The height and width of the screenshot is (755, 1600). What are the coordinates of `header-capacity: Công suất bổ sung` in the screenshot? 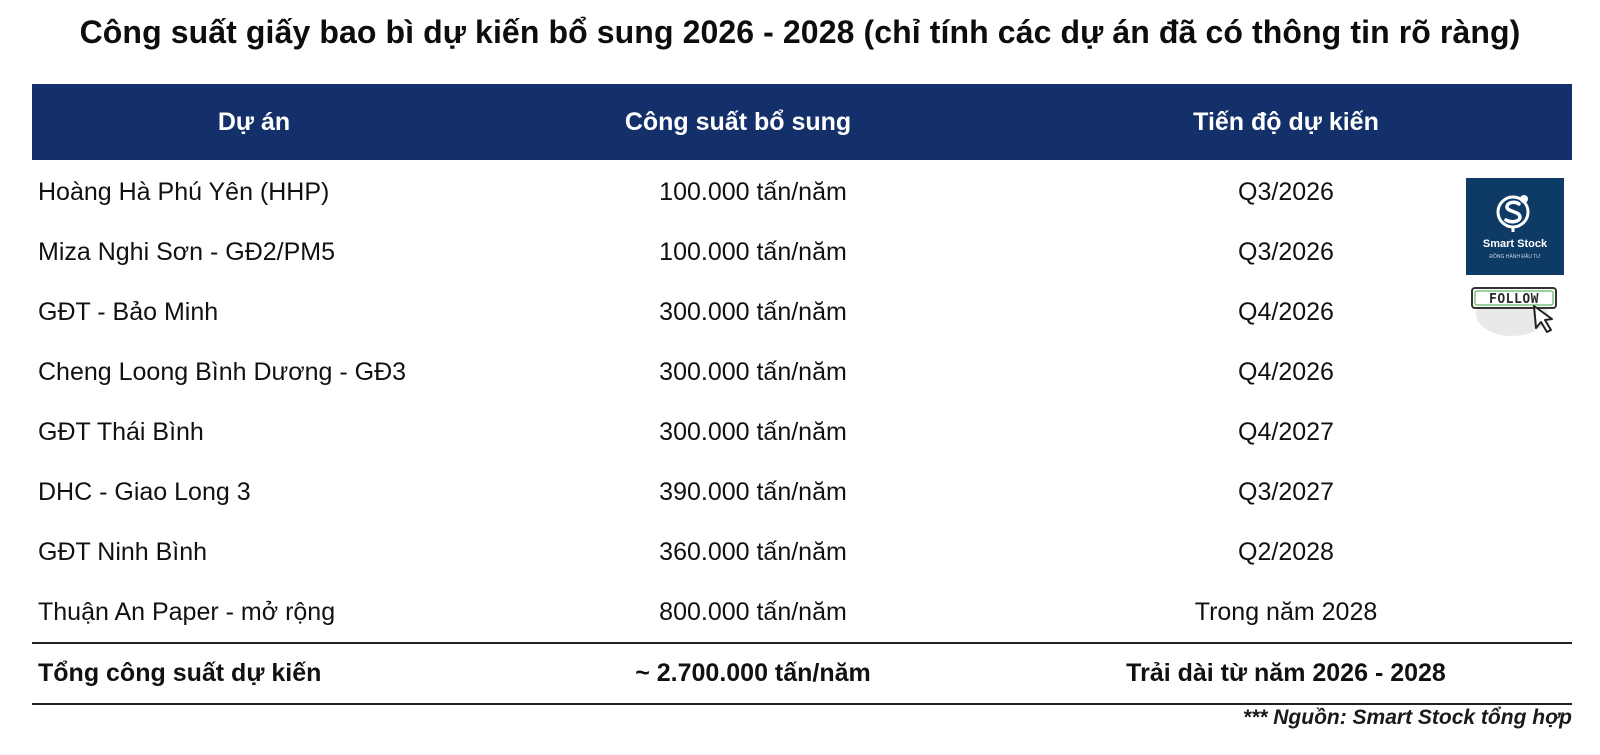 It's located at (738, 121).